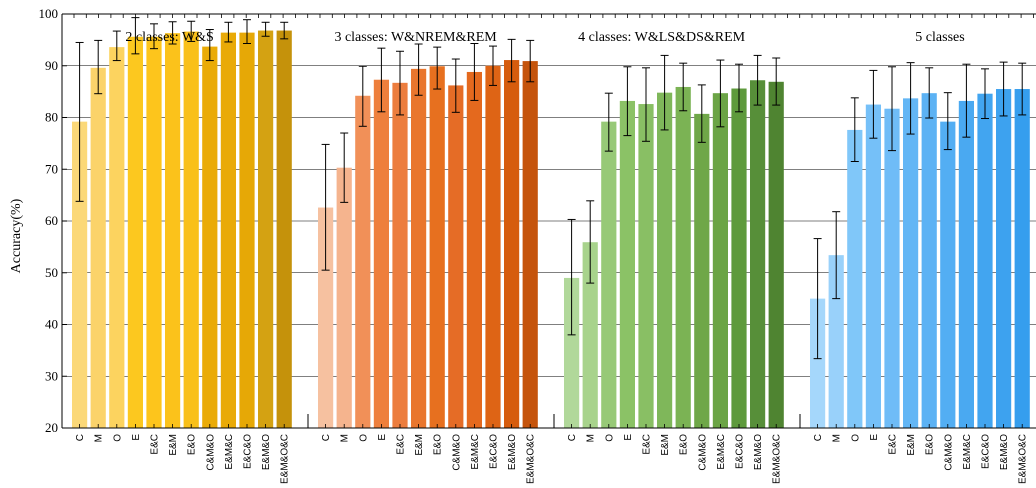 The height and width of the screenshot is (488, 1036). I want to click on y-tick-label: 20, so click(51, 427).